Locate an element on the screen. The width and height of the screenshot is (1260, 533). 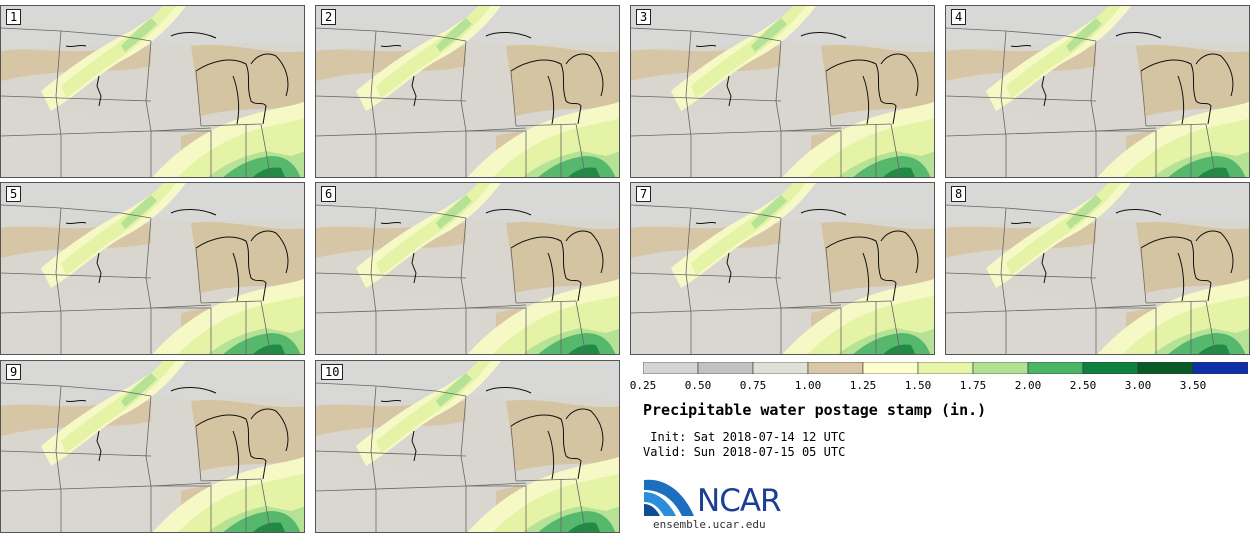
map-panel-10: 10 is located at coordinates (467, 446).